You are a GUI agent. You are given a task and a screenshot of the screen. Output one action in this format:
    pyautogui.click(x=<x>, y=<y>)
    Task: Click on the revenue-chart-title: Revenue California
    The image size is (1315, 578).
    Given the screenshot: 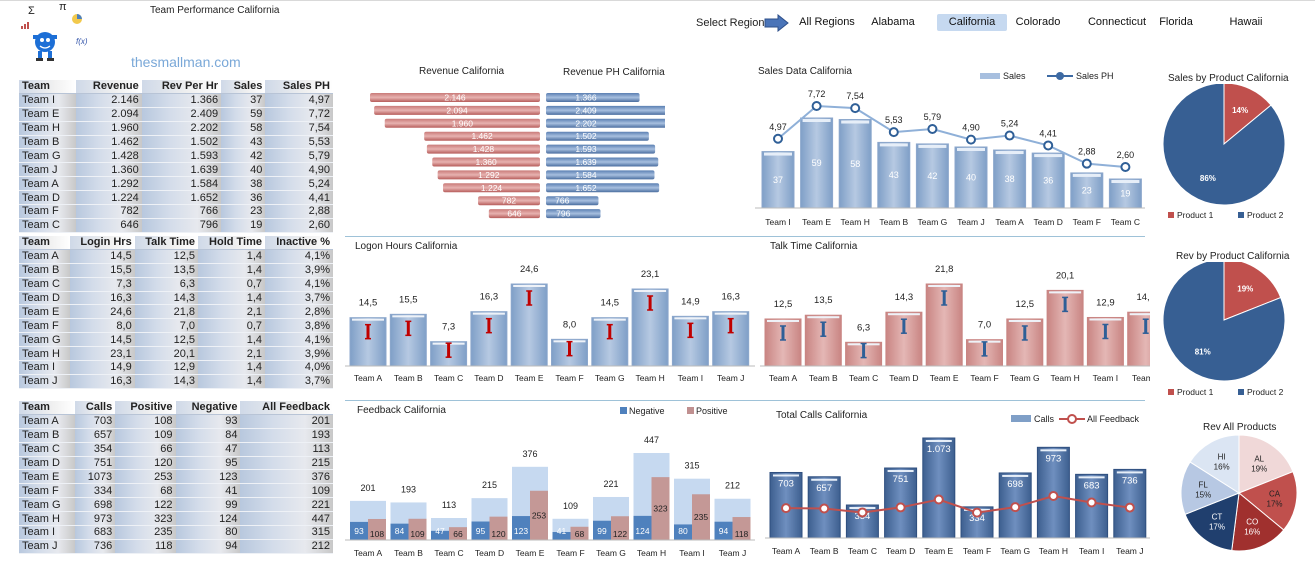 What is the action you would take?
    pyautogui.click(x=462, y=71)
    